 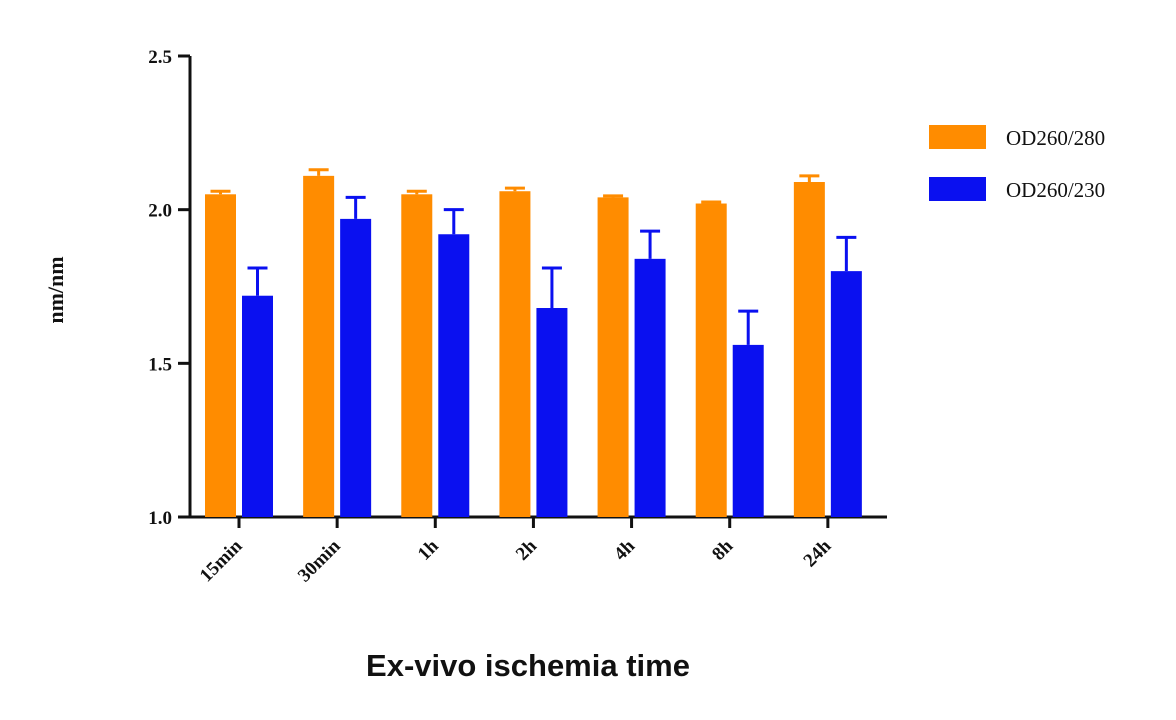 What do you see at coordinates (650, 387) in the screenshot?
I see `bar-od260-230-4h` at bounding box center [650, 387].